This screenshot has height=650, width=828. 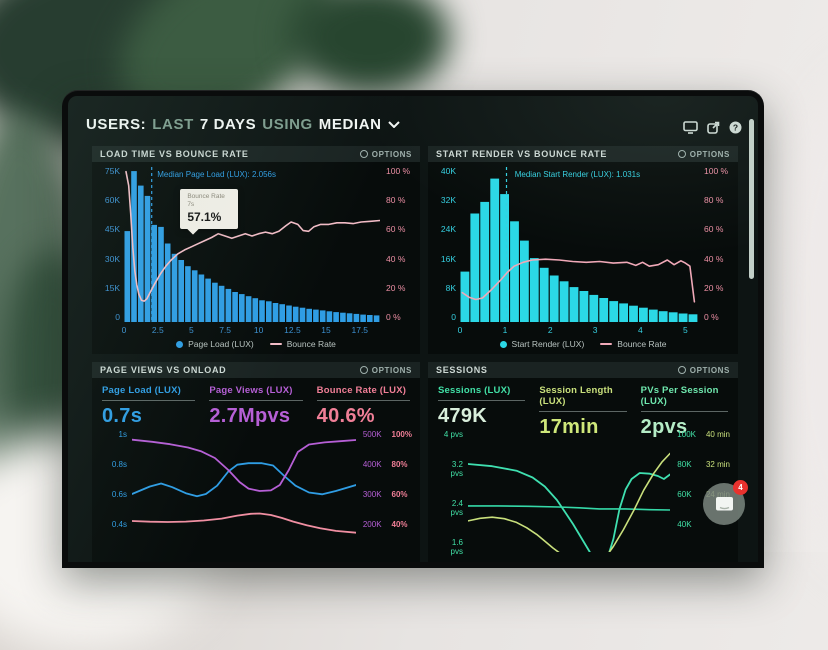 I want to click on timeframe-dropdown: USERS: LAST 7 DAYS USING MEDIAN, so click(x=243, y=124).